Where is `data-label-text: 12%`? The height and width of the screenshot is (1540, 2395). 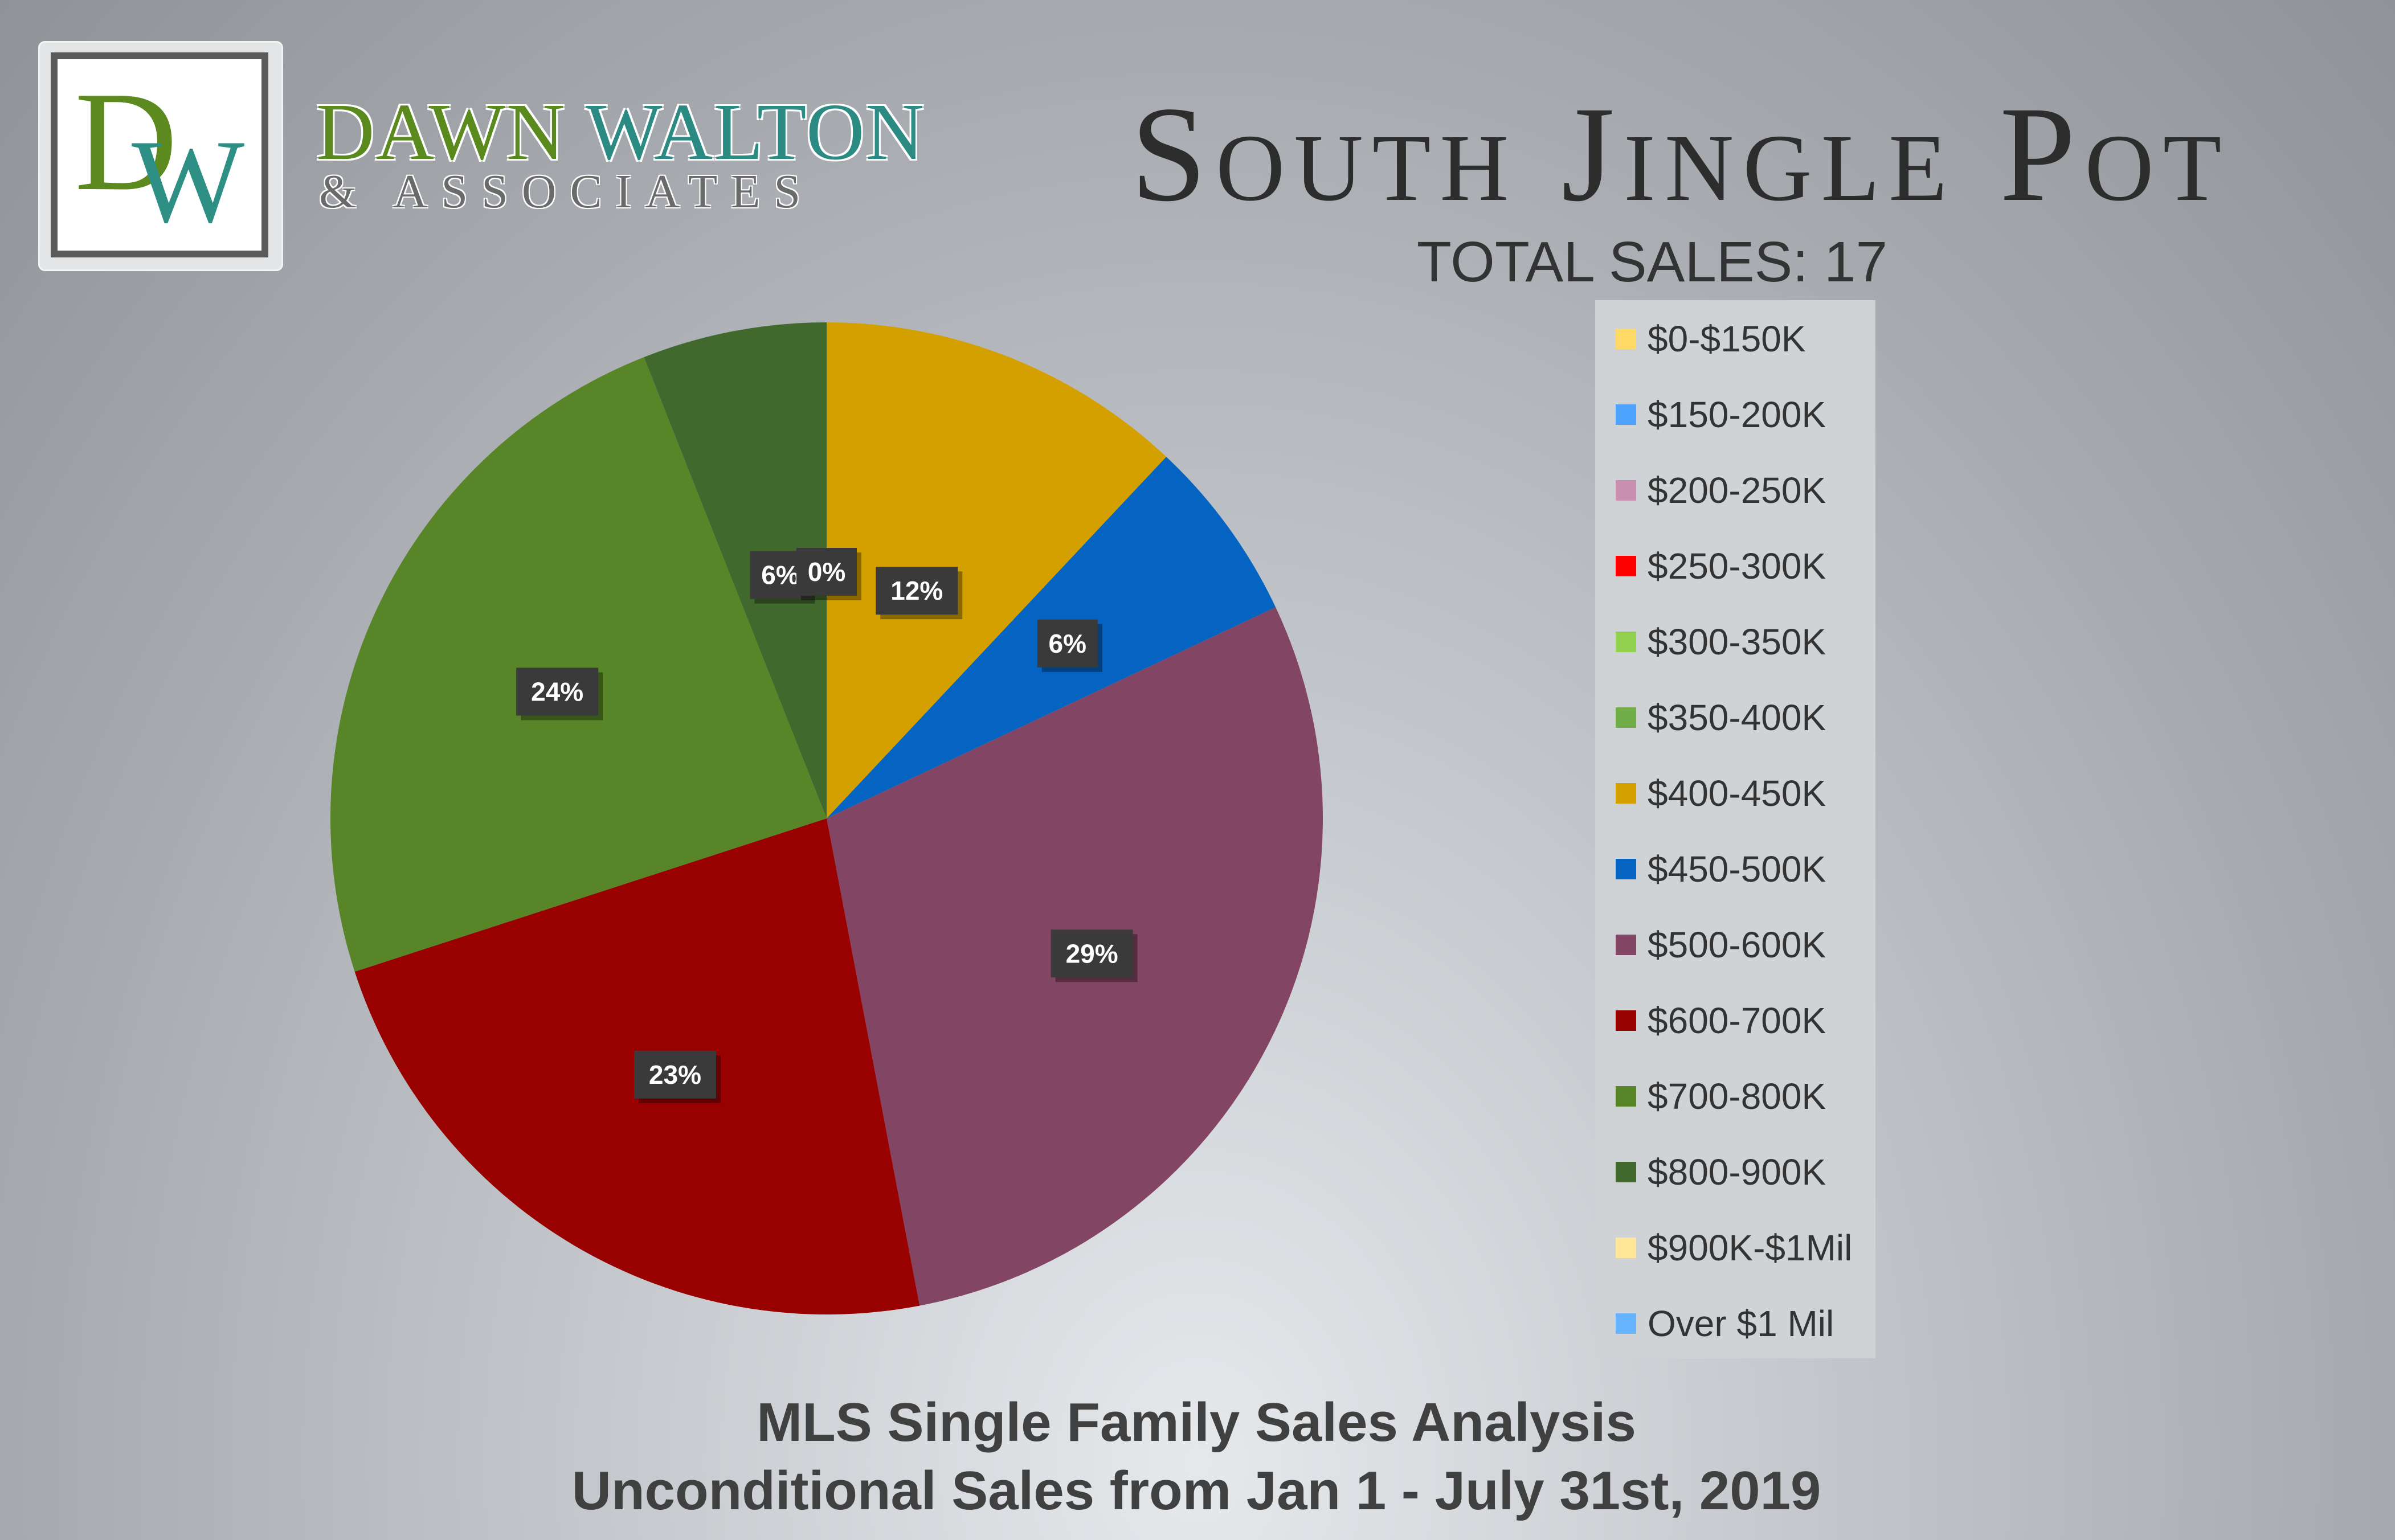
data-label-text: 12% is located at coordinates (916, 590).